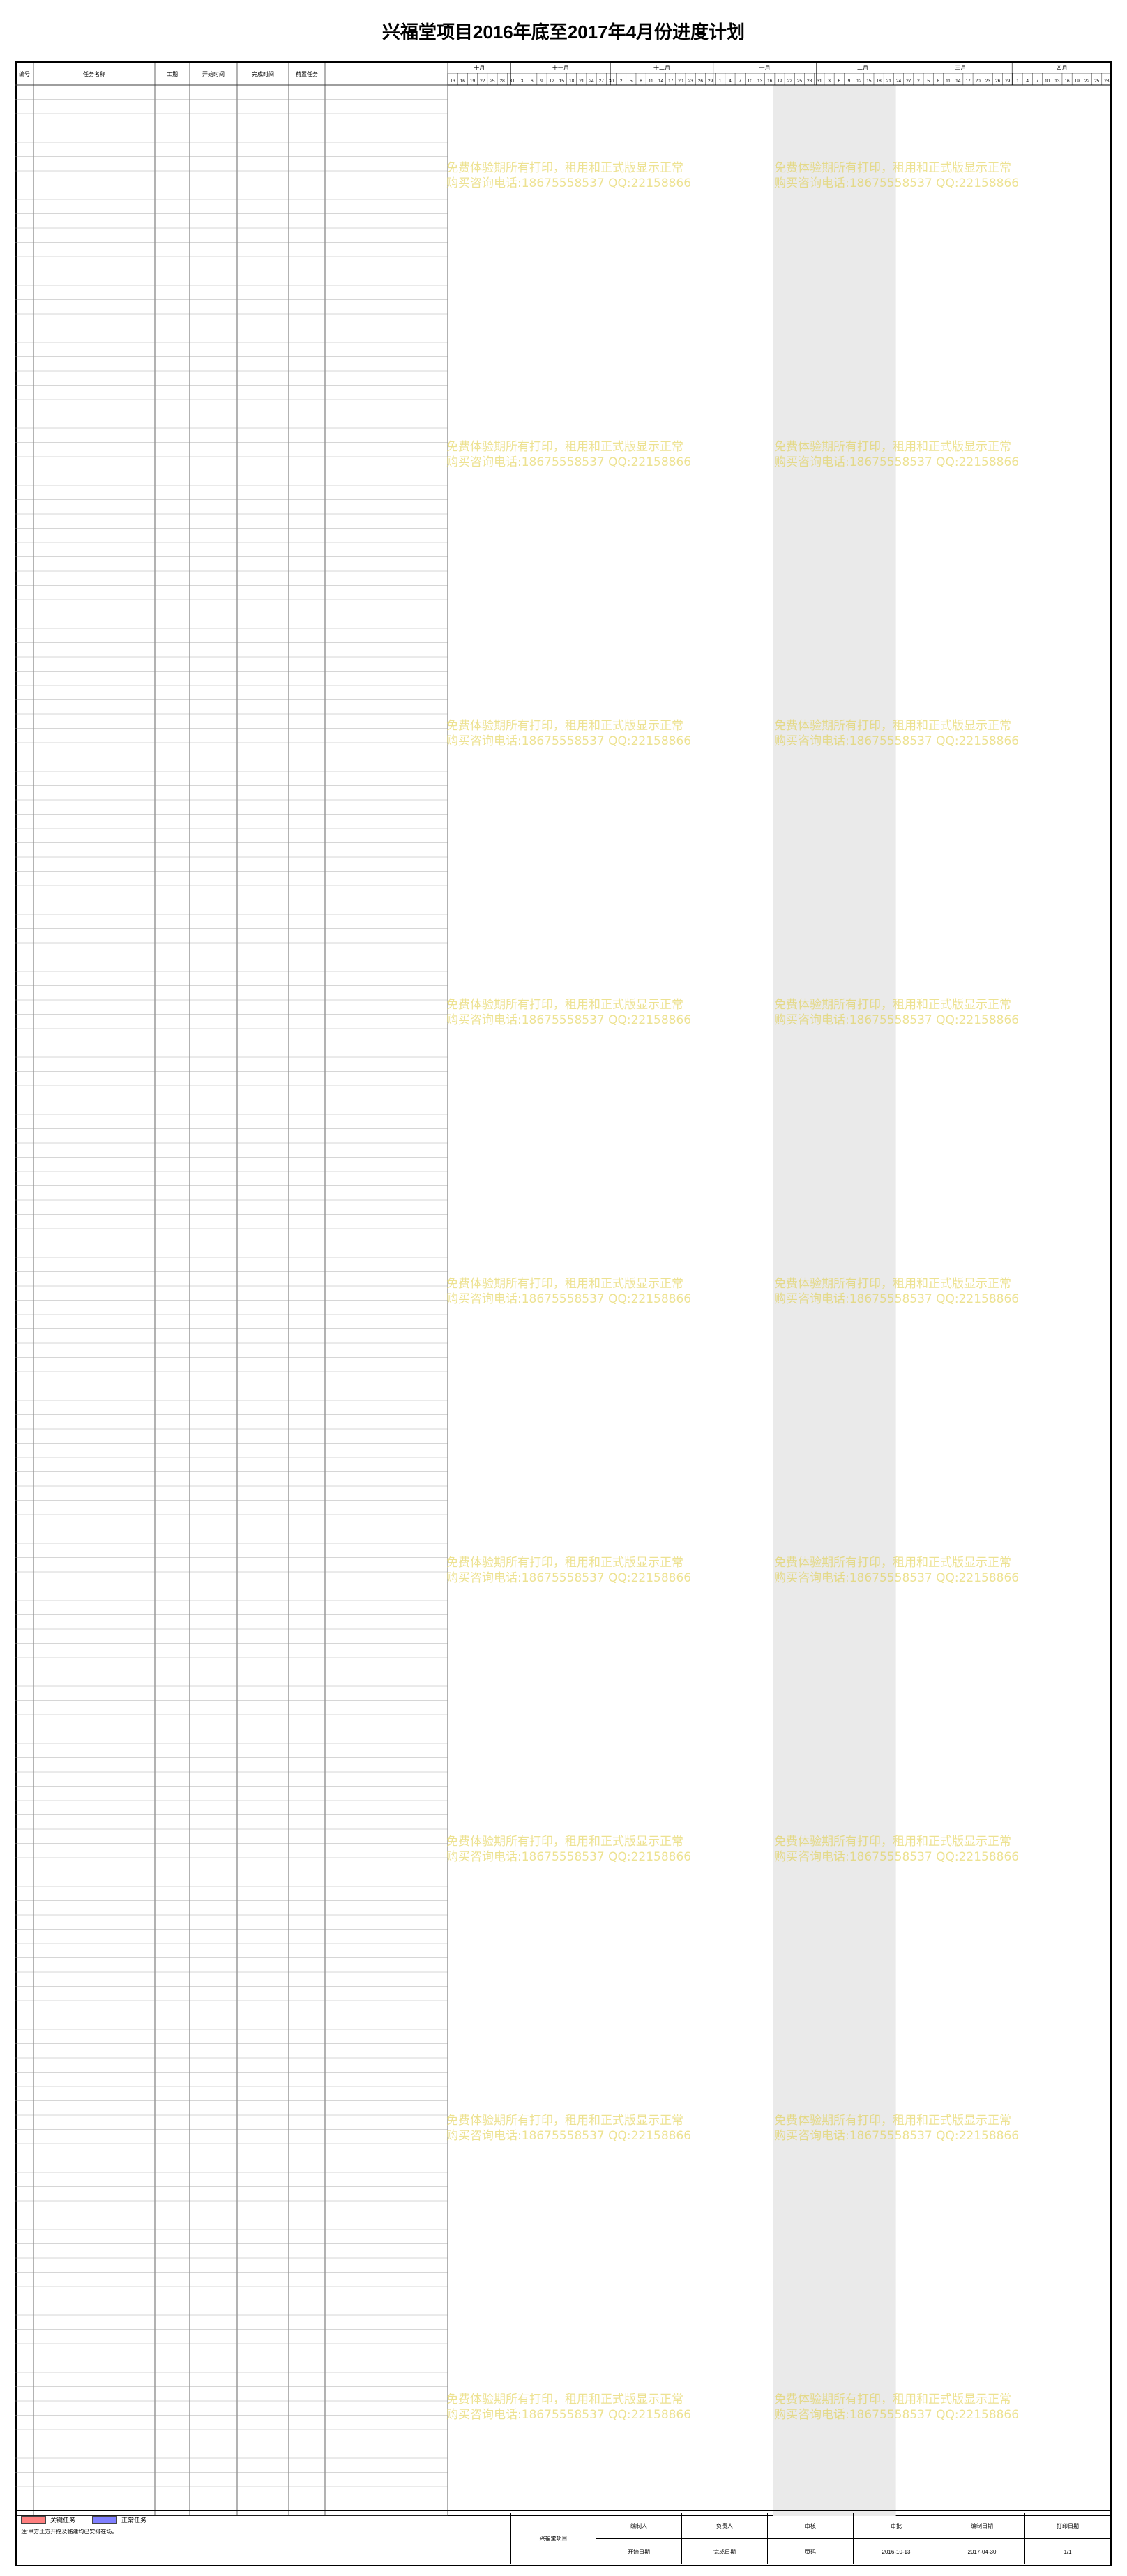  I want to click on footer-cell: 审批, so click(896, 2525).